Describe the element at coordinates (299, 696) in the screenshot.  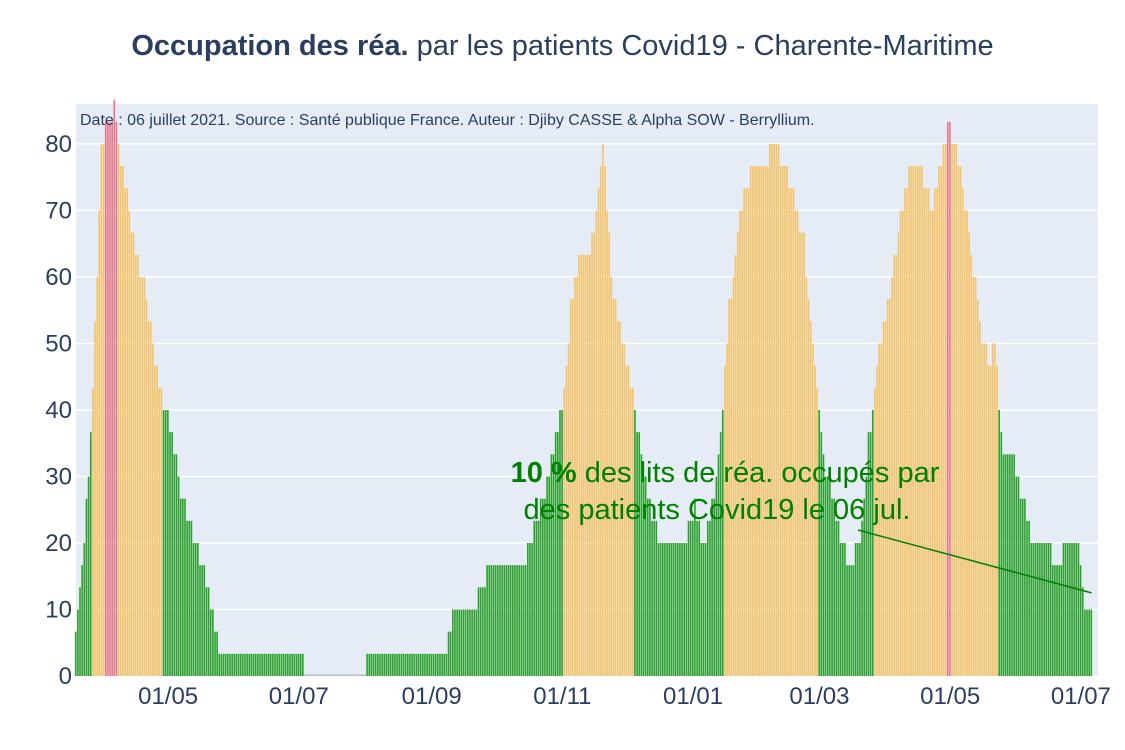
I see `x-tick-label: 01/07` at that location.